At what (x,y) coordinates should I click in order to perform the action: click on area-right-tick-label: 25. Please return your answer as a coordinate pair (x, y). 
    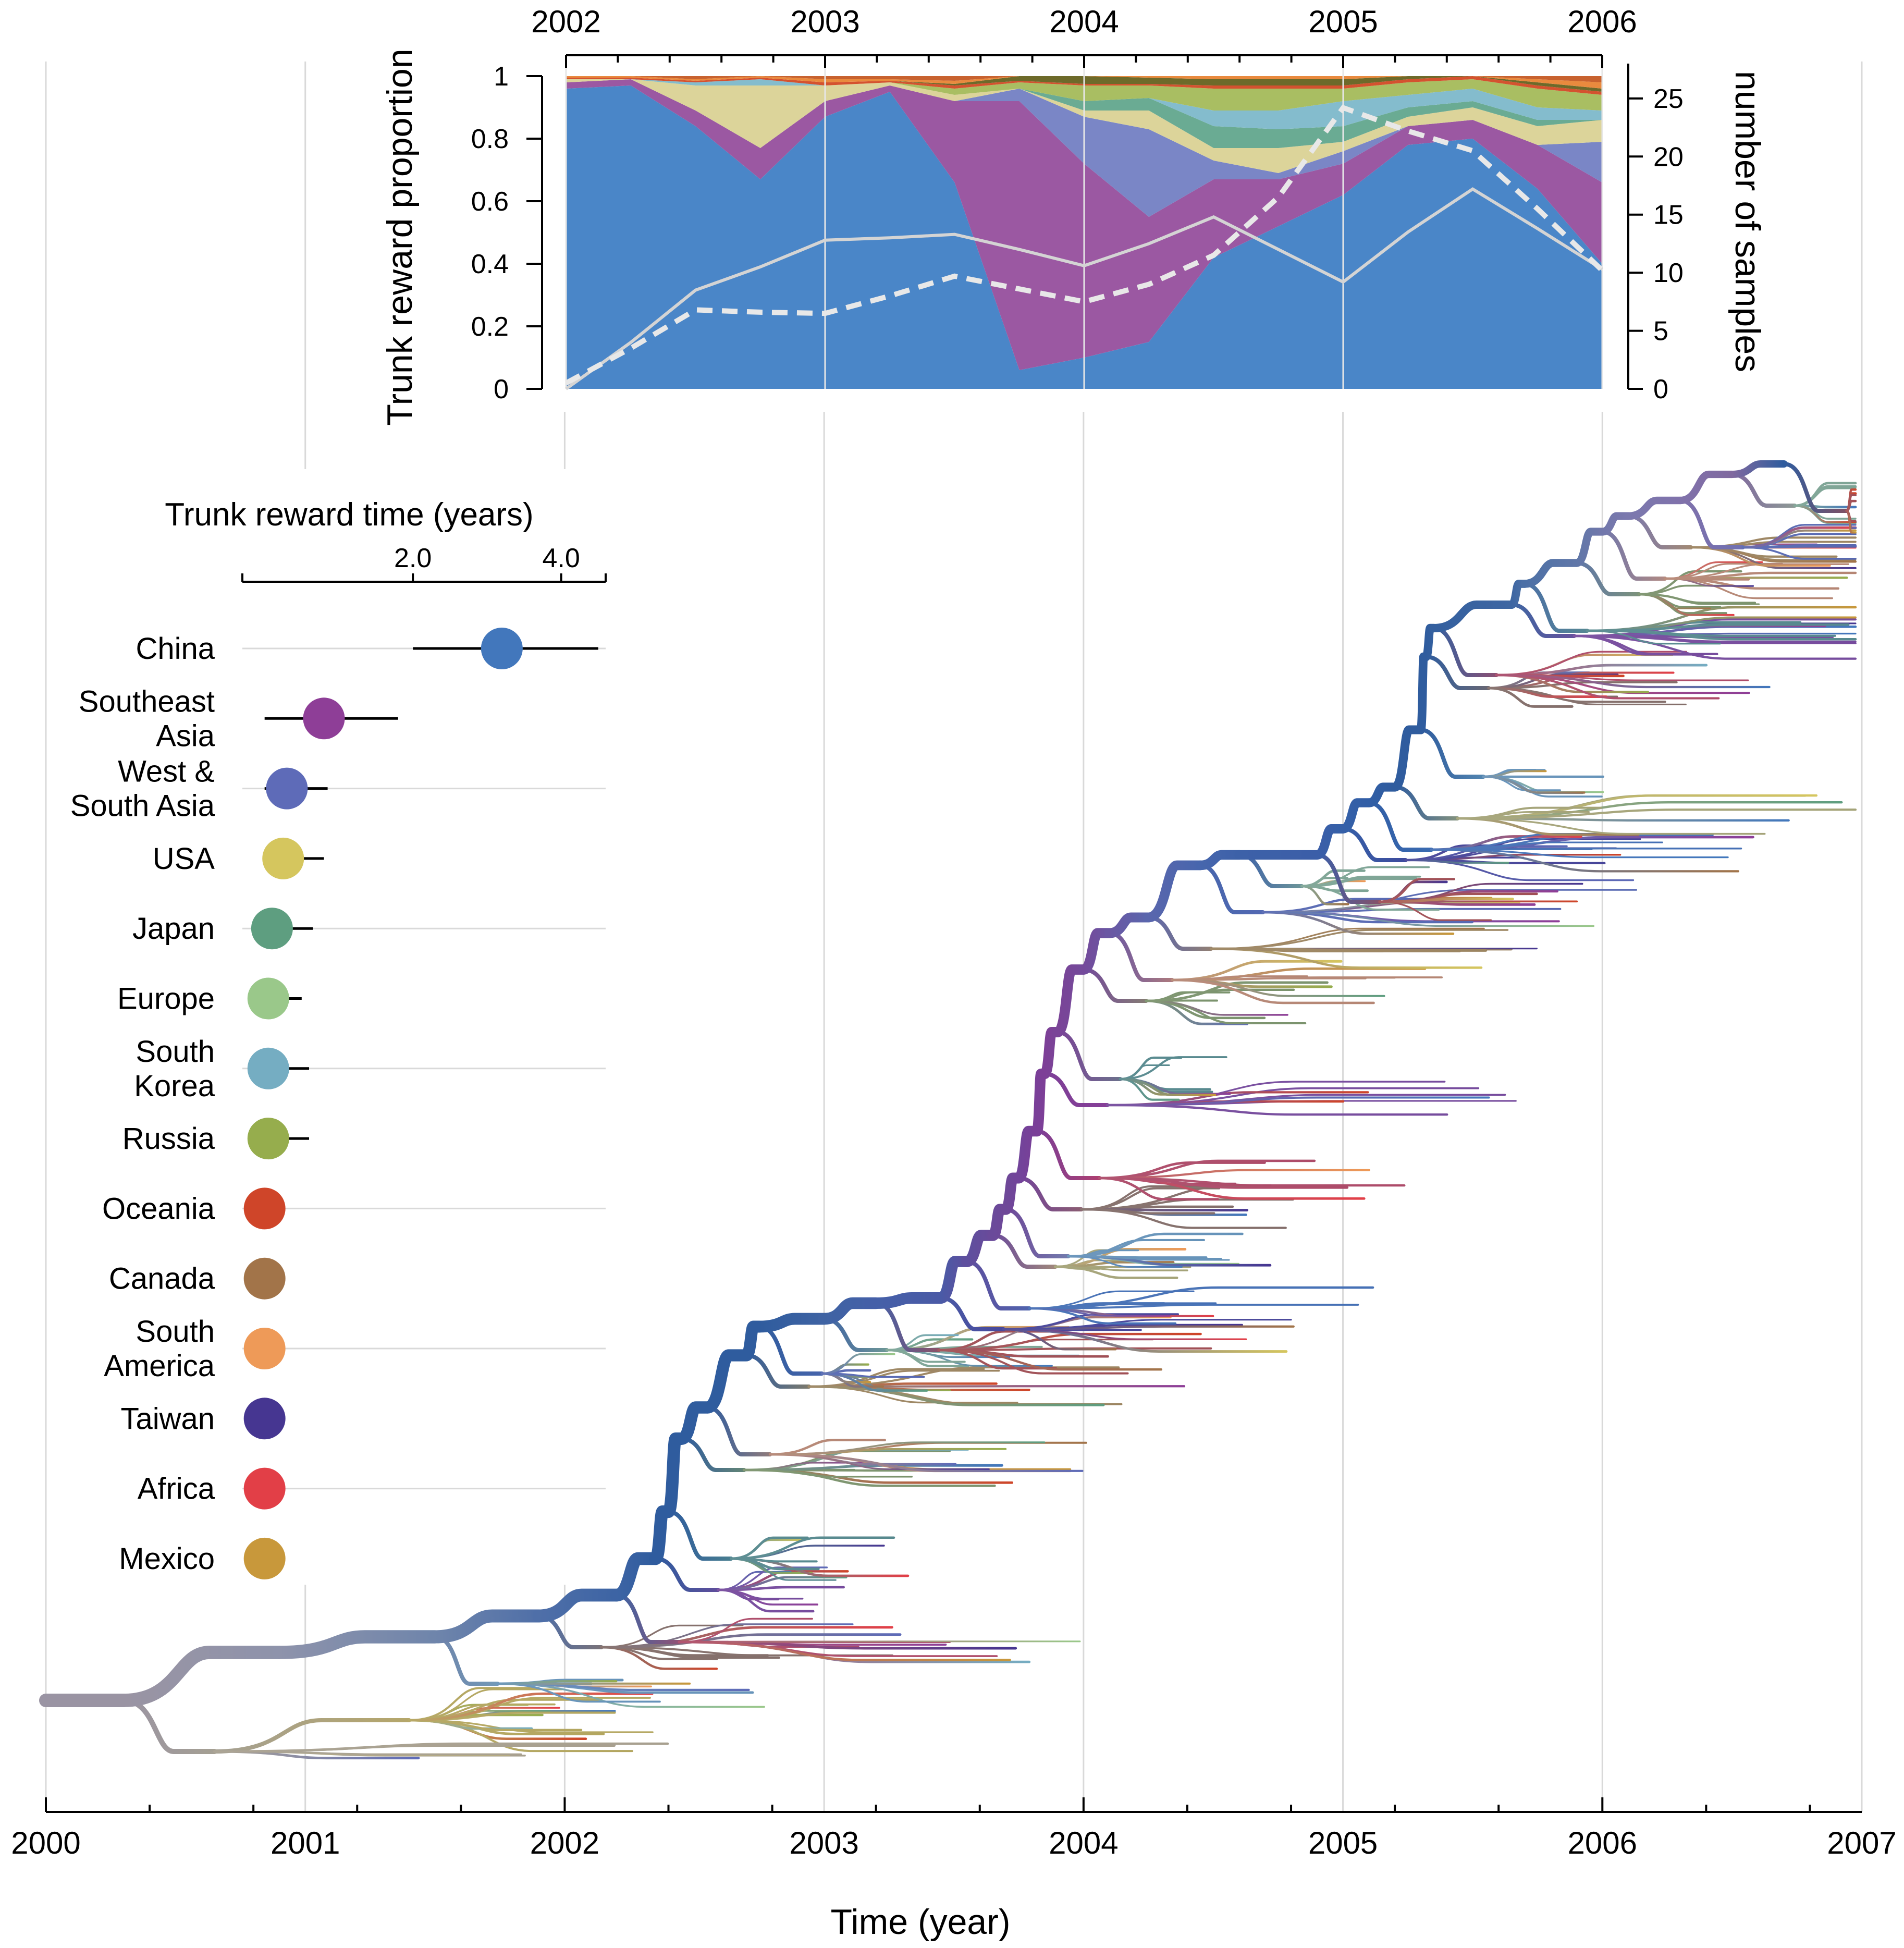
    Looking at the image, I should click on (1669, 99).